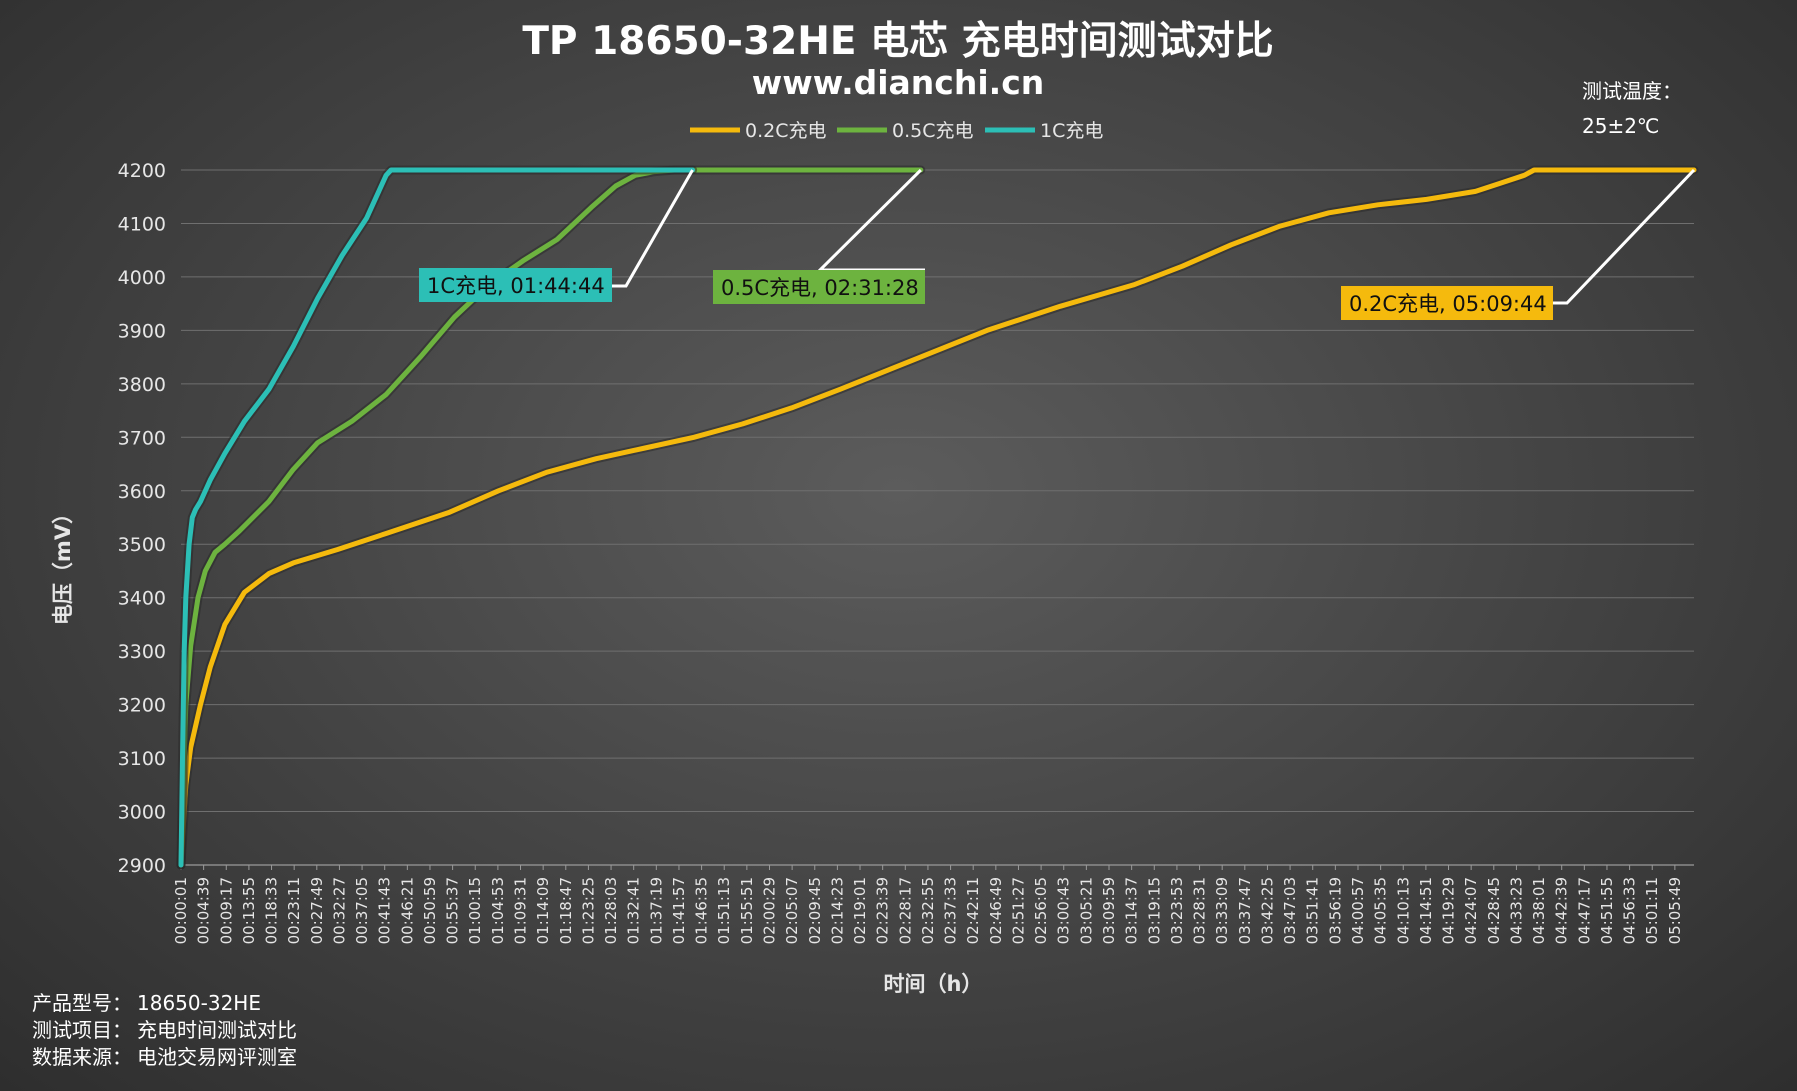 This screenshot has width=1797, height=1091. I want to click on x-tick-label: 03:23:53, so click(1177, 910).